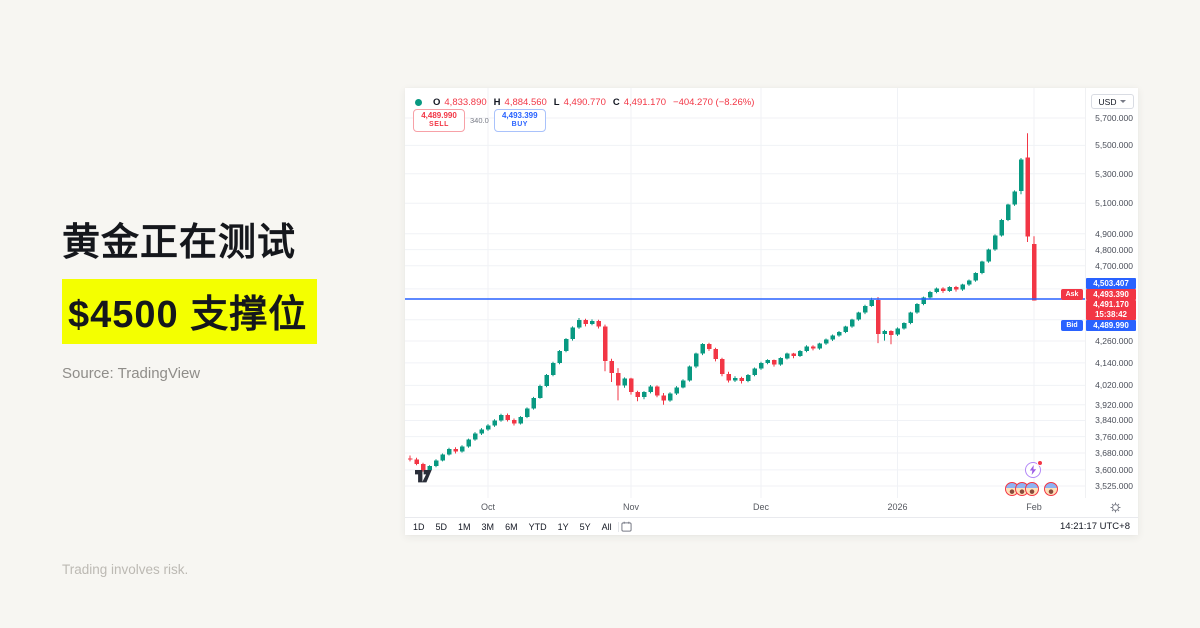 This screenshot has width=1200, height=628. What do you see at coordinates (1114, 469) in the screenshot?
I see `price-tick: 3,600.000` at bounding box center [1114, 469].